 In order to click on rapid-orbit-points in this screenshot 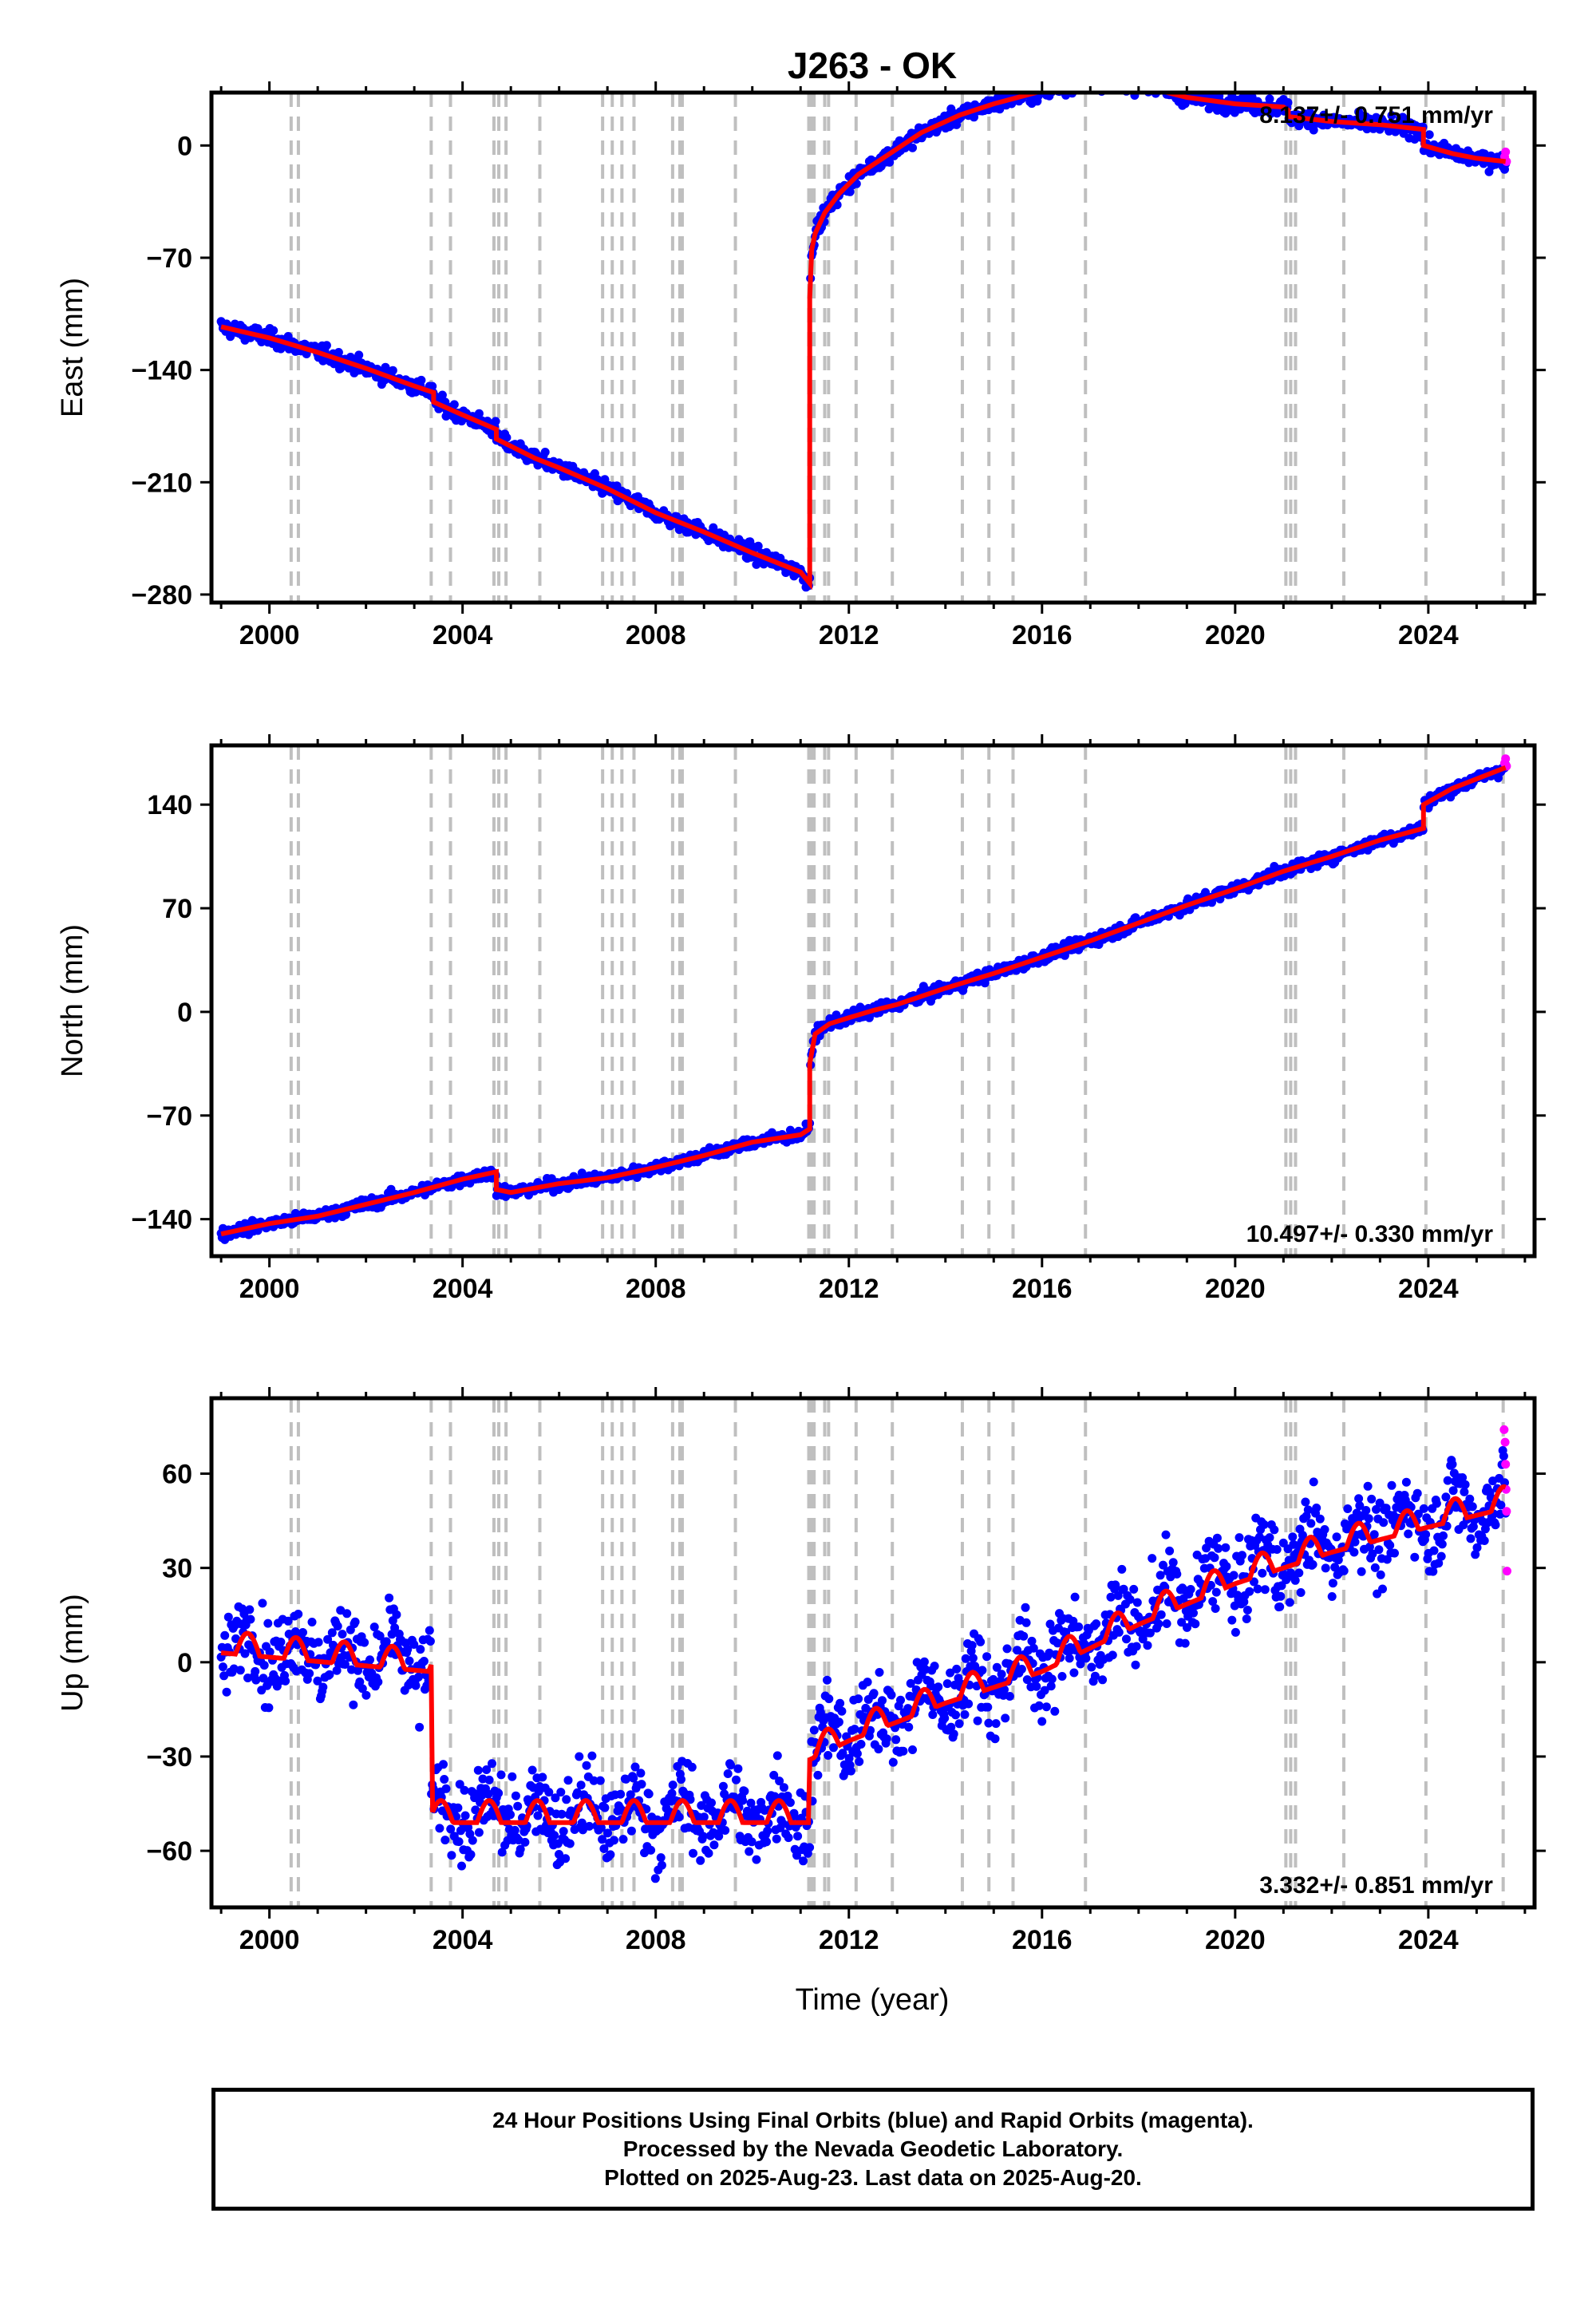, I will do `click(1505, 762)`.